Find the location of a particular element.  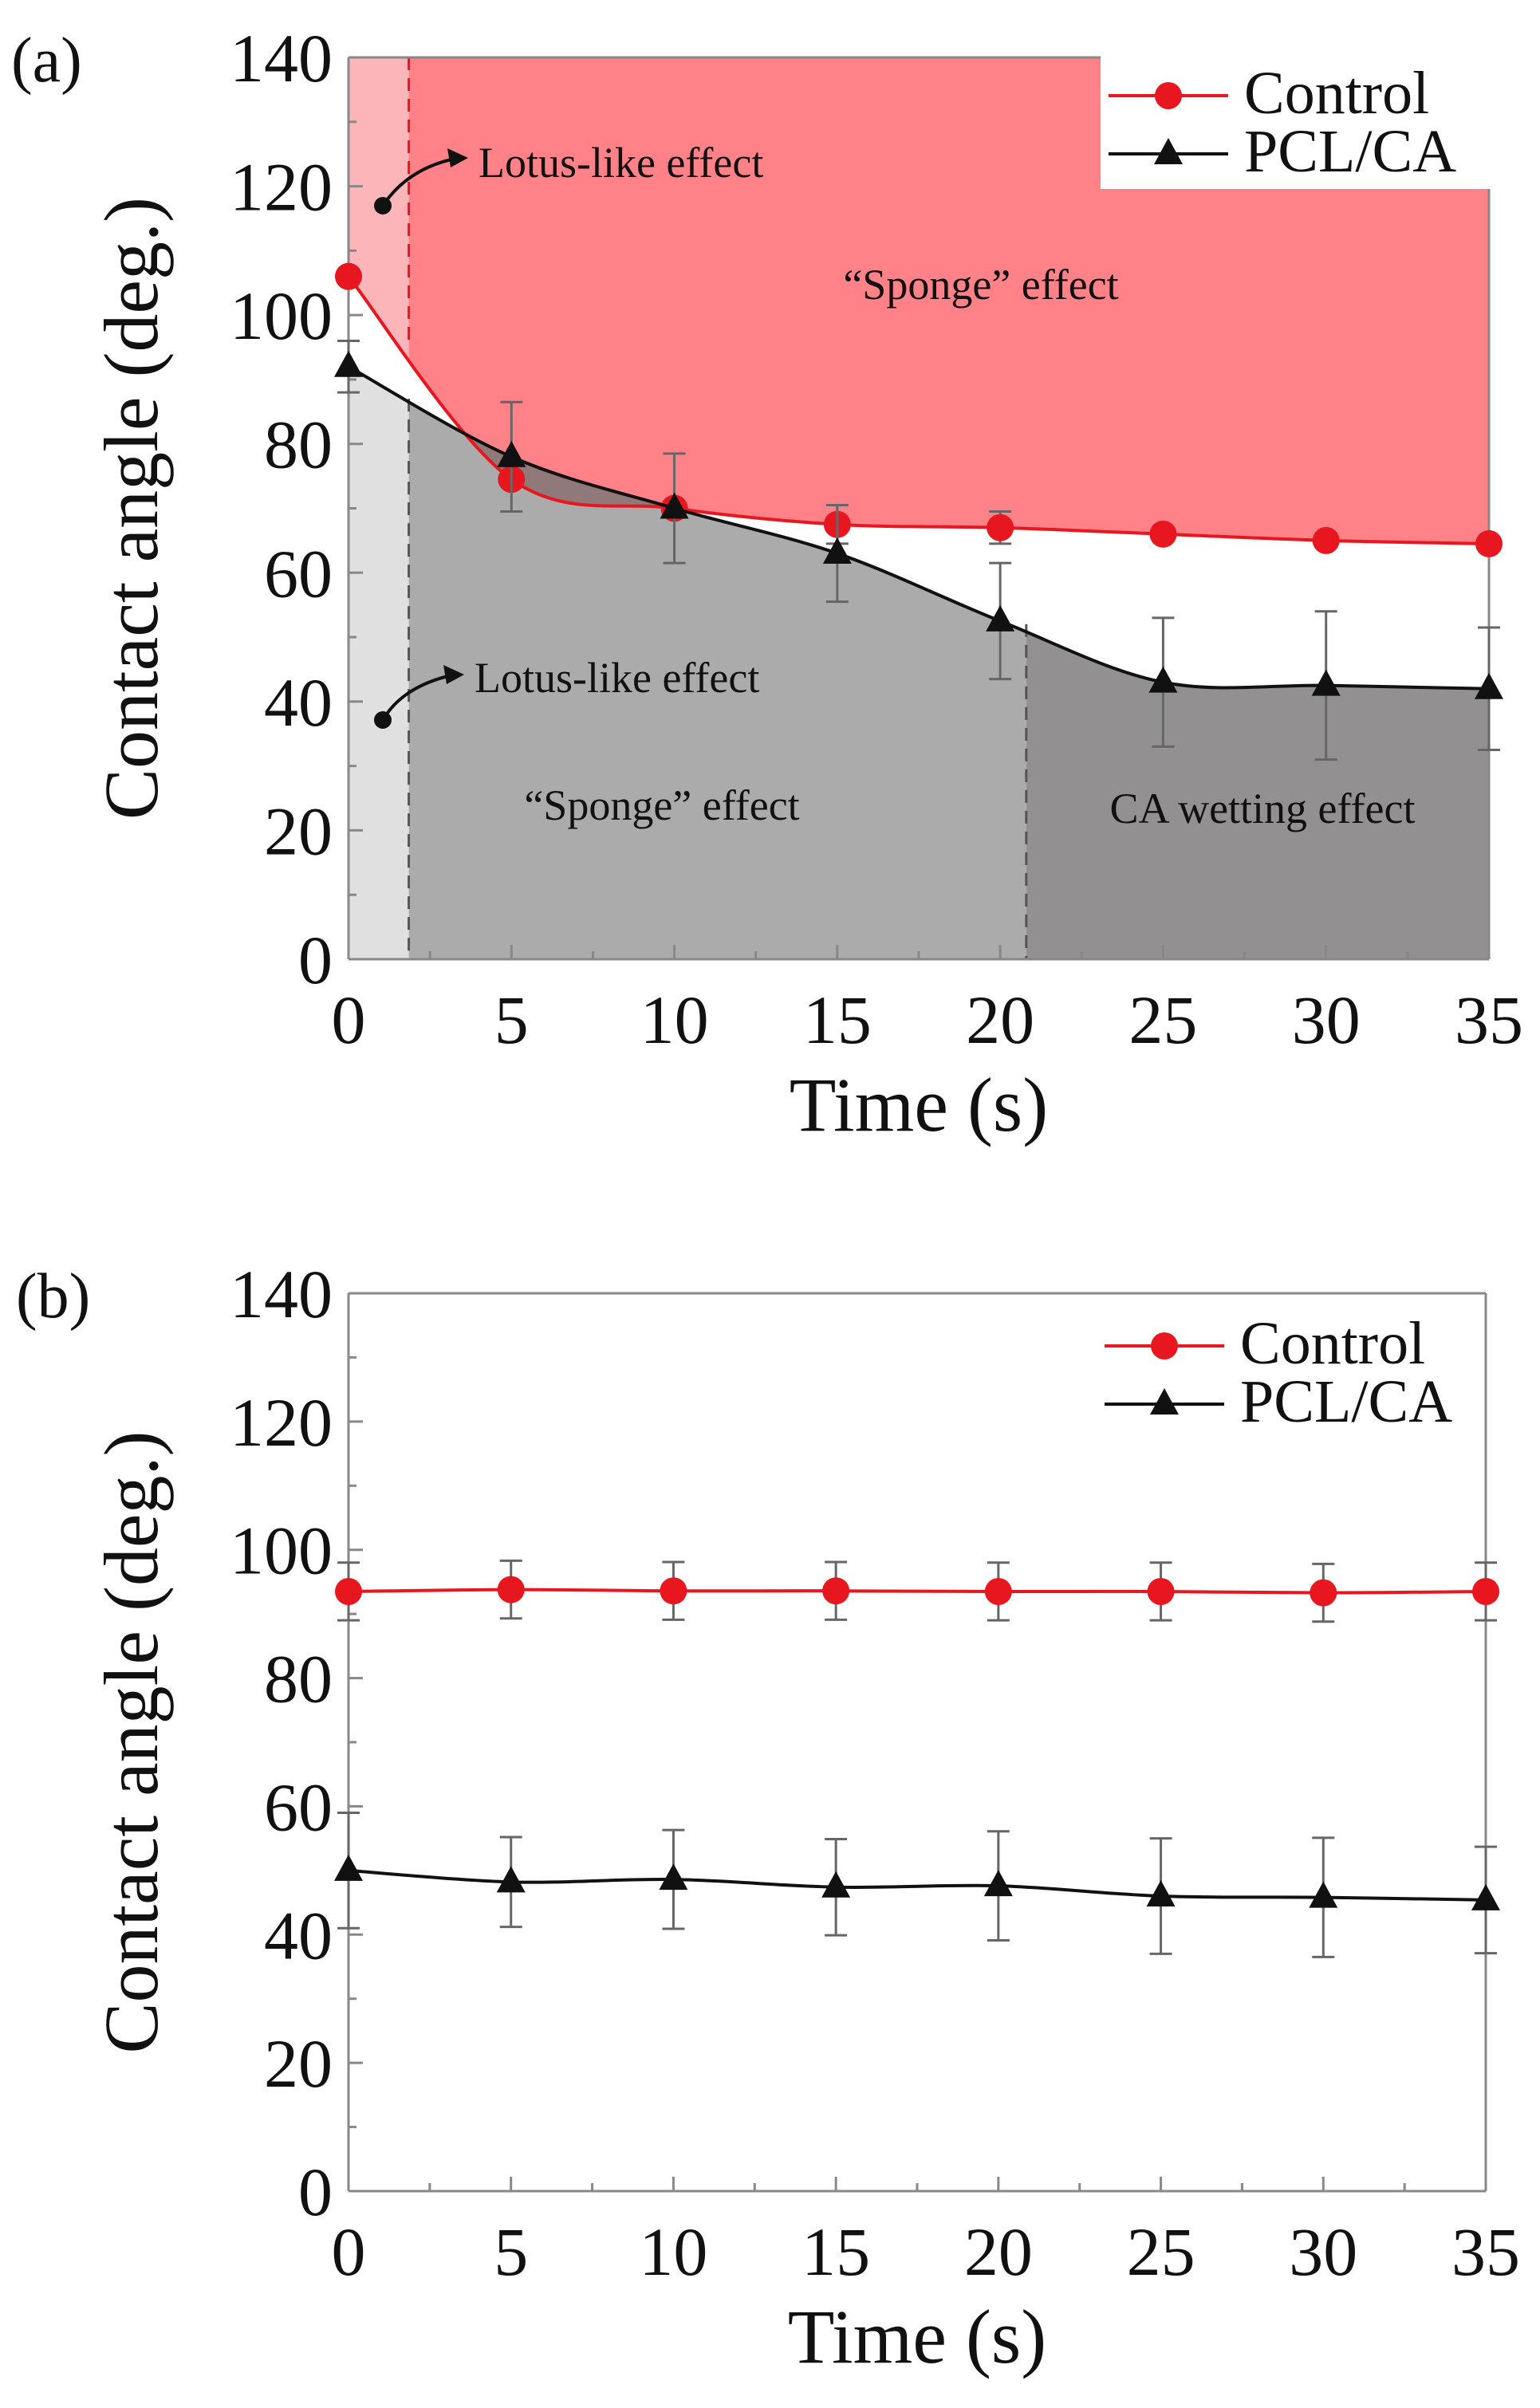

series-control is located at coordinates (917, 1591).